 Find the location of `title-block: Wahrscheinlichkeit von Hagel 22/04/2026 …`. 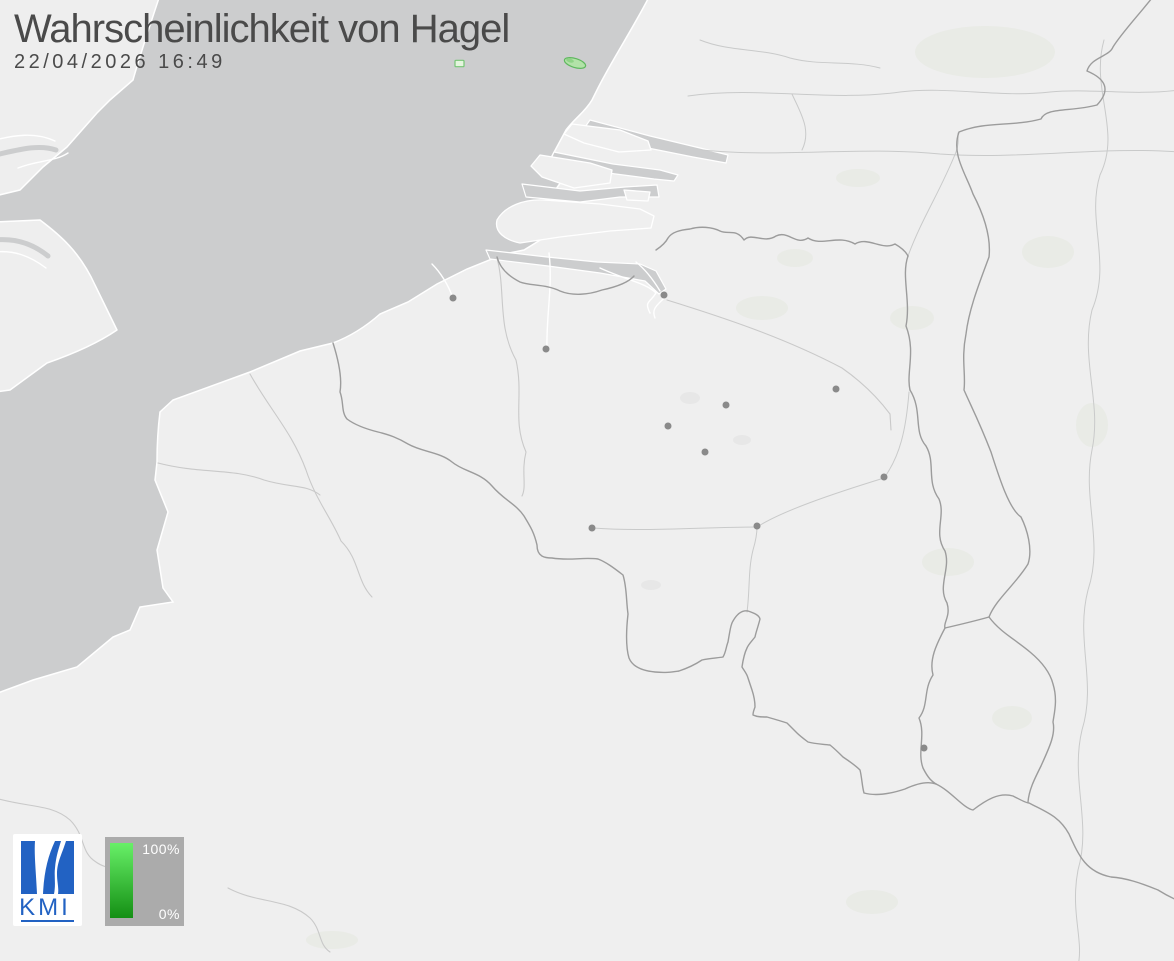

title-block: Wahrscheinlichkeit von Hagel 22/04/2026 … is located at coordinates (262, 40).